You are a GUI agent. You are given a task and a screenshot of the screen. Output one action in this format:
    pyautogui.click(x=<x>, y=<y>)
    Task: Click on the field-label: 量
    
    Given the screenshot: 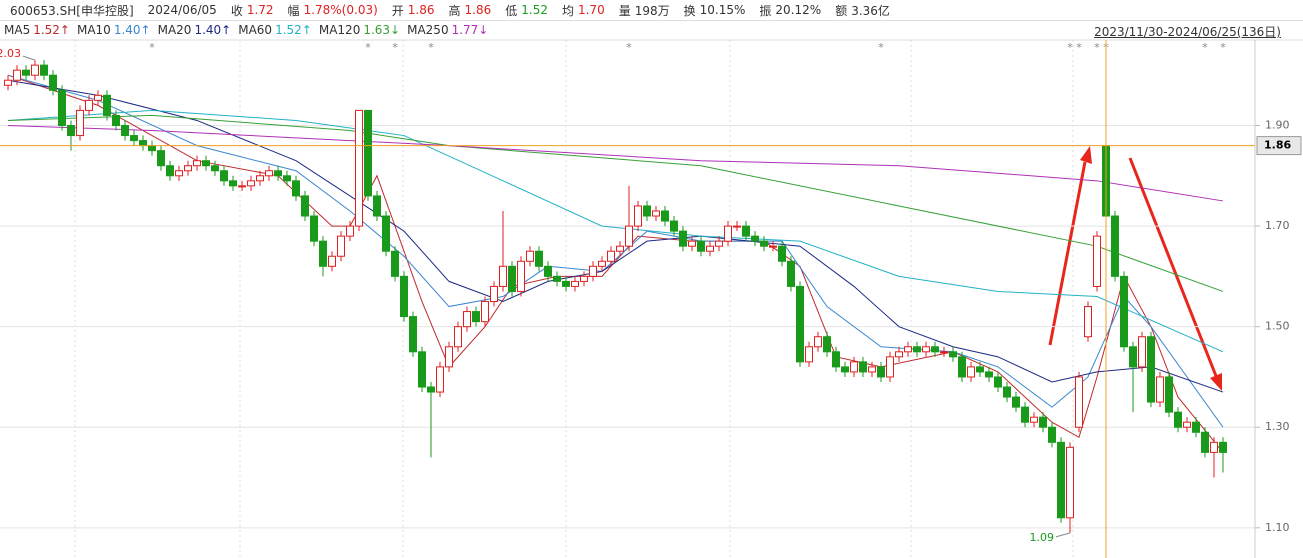 What is the action you would take?
    pyautogui.click(x=624, y=10)
    